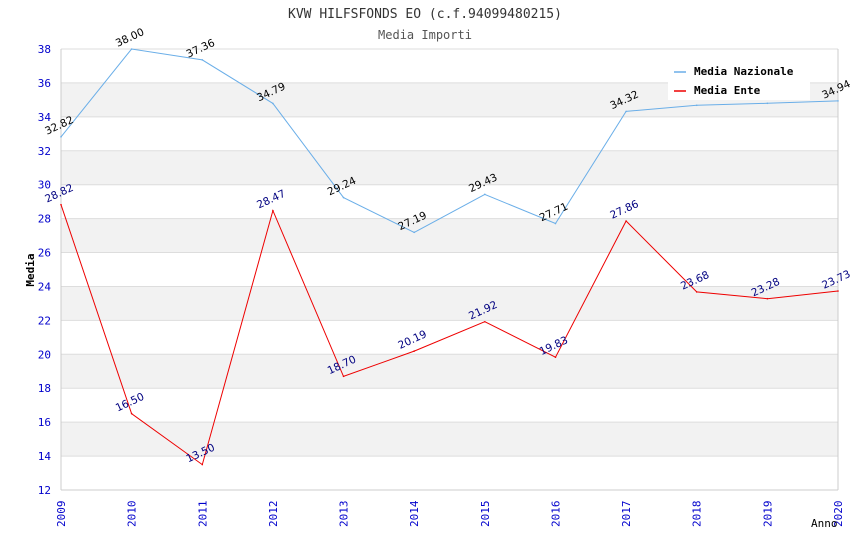 This screenshot has width=850, height=550. I want to click on y-tick-label: 26, so click(44, 253).